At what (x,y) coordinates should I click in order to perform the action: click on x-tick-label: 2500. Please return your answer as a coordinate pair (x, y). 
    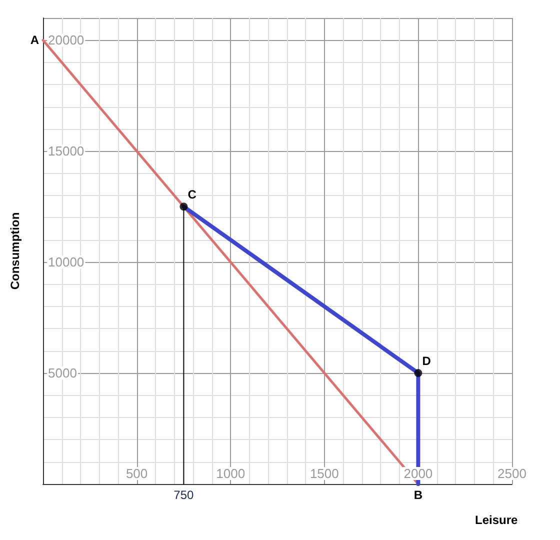
    Looking at the image, I should click on (512, 473).